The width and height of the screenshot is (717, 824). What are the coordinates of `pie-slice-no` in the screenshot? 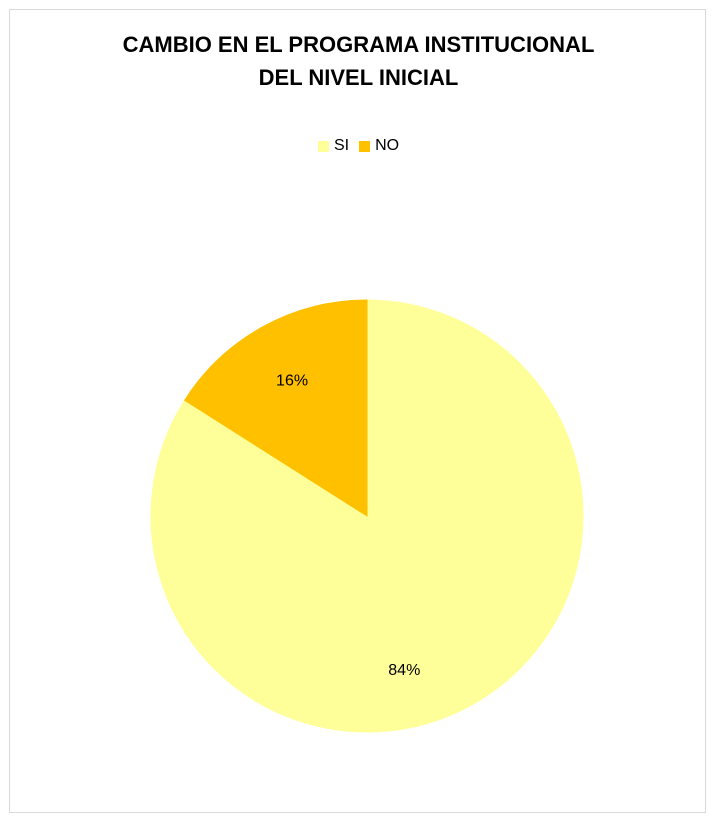 It's located at (275, 408).